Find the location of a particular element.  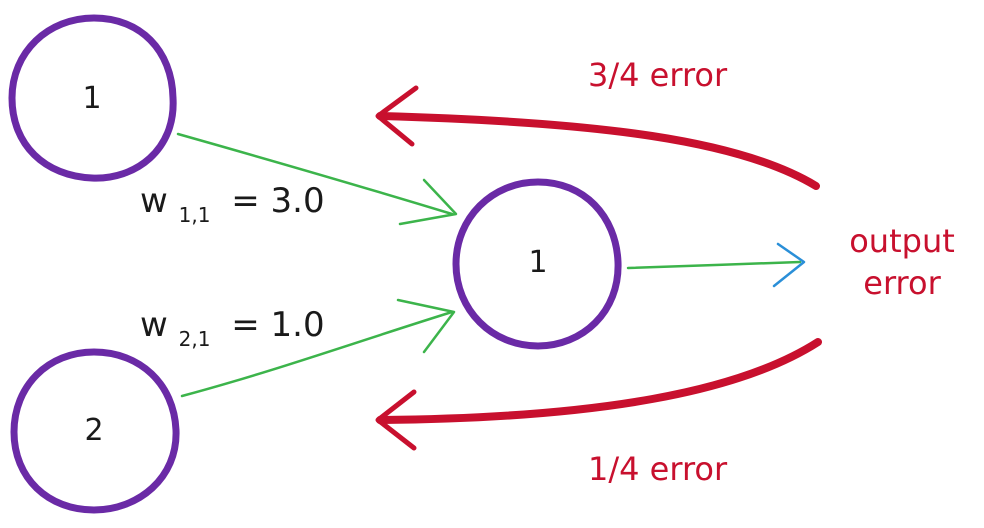

error-arrow-top is located at coordinates (597, 137).